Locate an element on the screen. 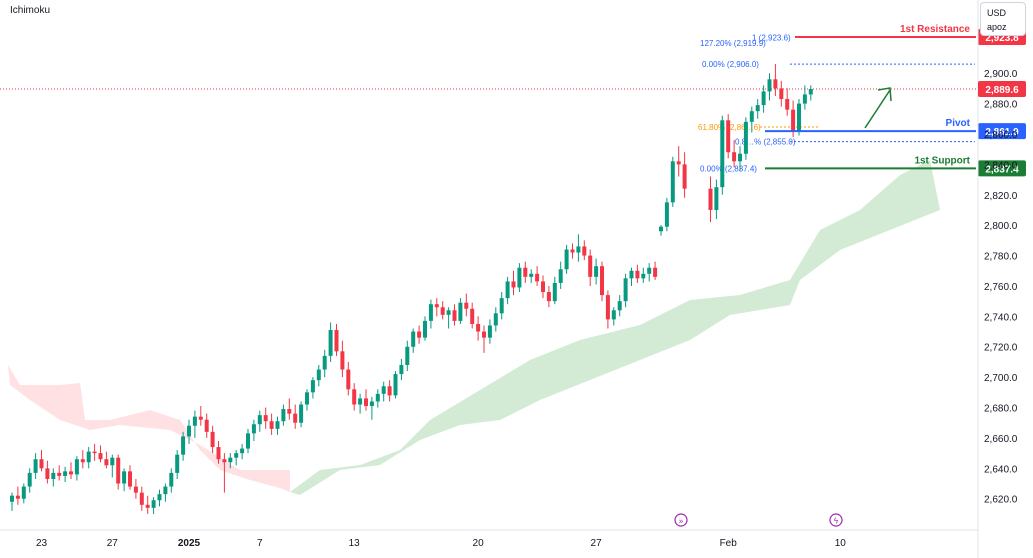  scale-mode-label: apoz is located at coordinates (997, 27).